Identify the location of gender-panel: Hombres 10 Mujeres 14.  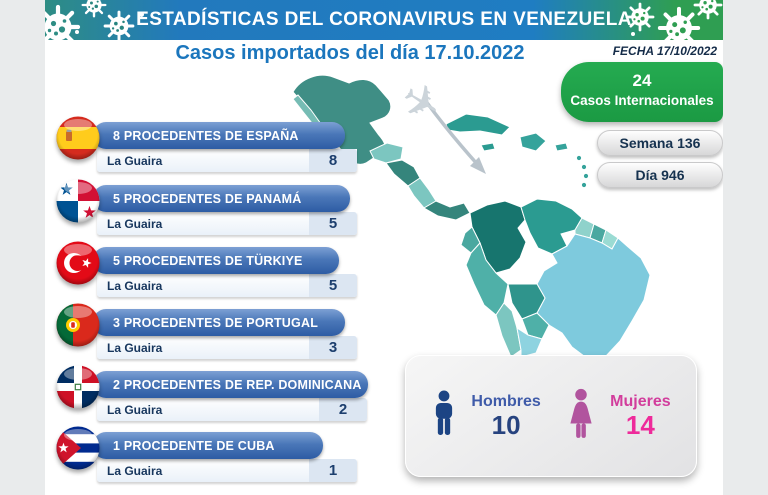
(551, 416).